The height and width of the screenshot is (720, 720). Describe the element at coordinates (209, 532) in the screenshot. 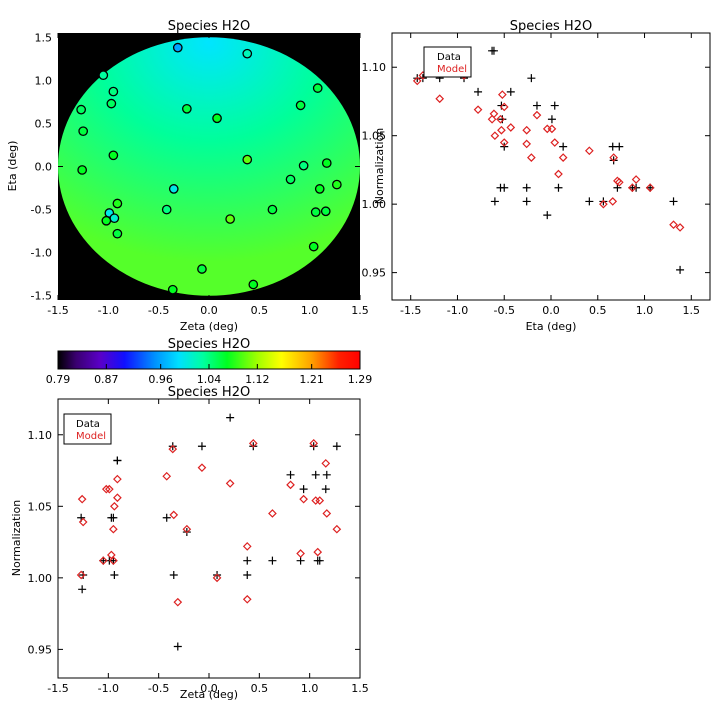

I see `zeta-points` at that location.